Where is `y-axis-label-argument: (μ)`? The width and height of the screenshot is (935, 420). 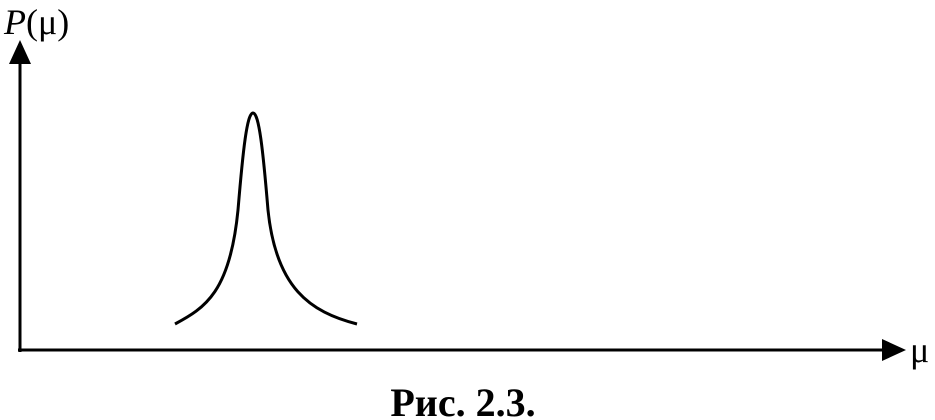
y-axis-label-argument: (μ) is located at coordinates (47, 22).